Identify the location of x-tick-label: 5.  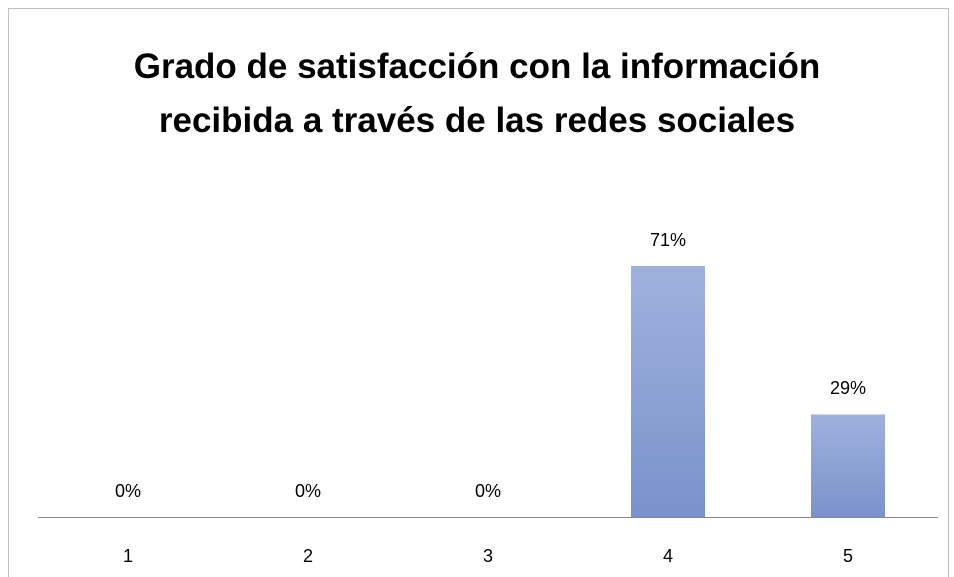
(848, 556).